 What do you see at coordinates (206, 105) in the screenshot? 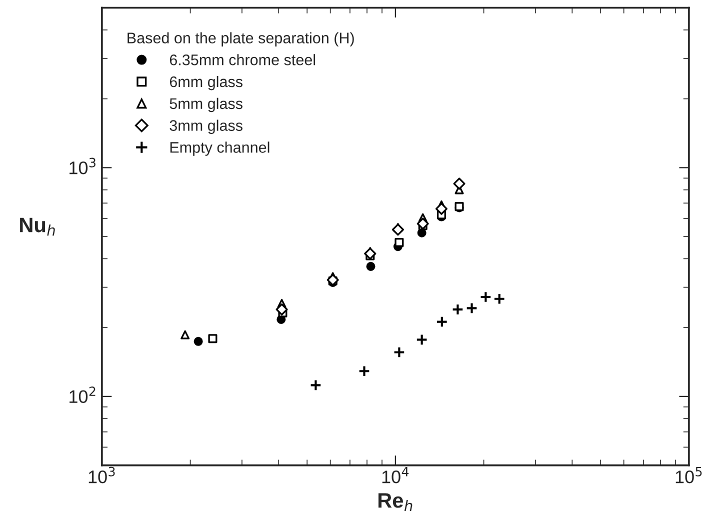
I see `legend-label: 5mm glass` at bounding box center [206, 105].